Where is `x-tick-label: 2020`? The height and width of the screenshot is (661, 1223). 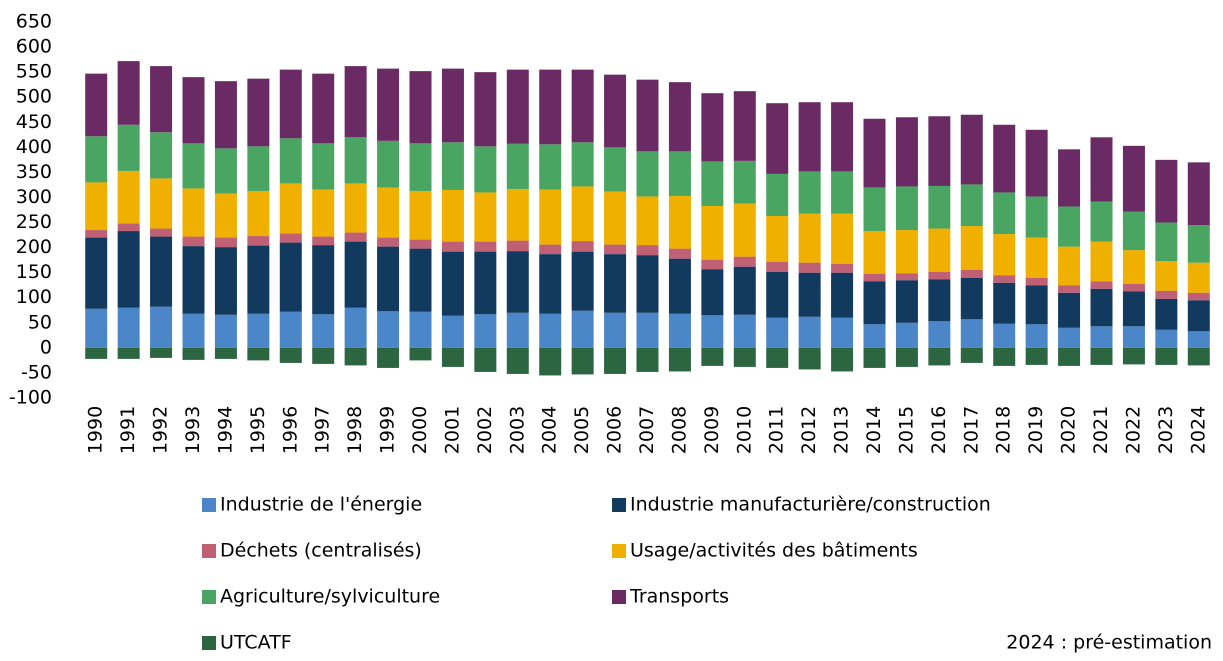 x-tick-label: 2020 is located at coordinates (1069, 430).